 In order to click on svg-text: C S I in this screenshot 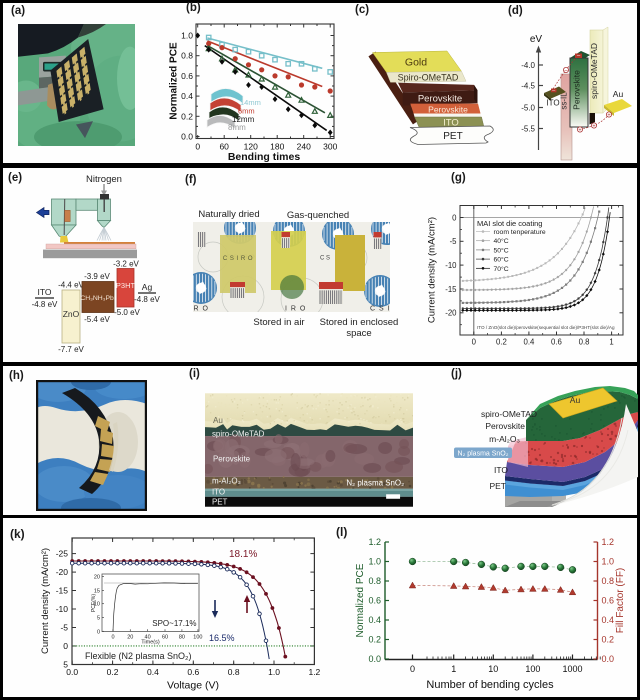, I will do `click(380, 309)`.